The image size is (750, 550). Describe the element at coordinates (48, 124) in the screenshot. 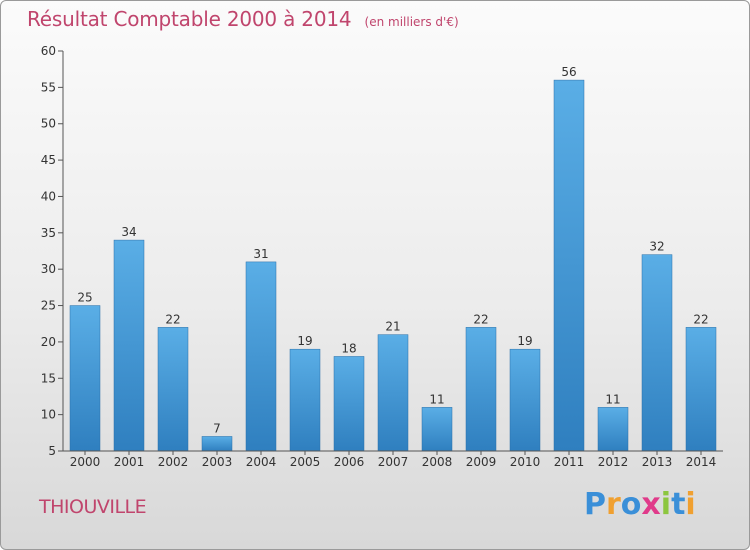

I see `y-tick-label: 50` at that location.